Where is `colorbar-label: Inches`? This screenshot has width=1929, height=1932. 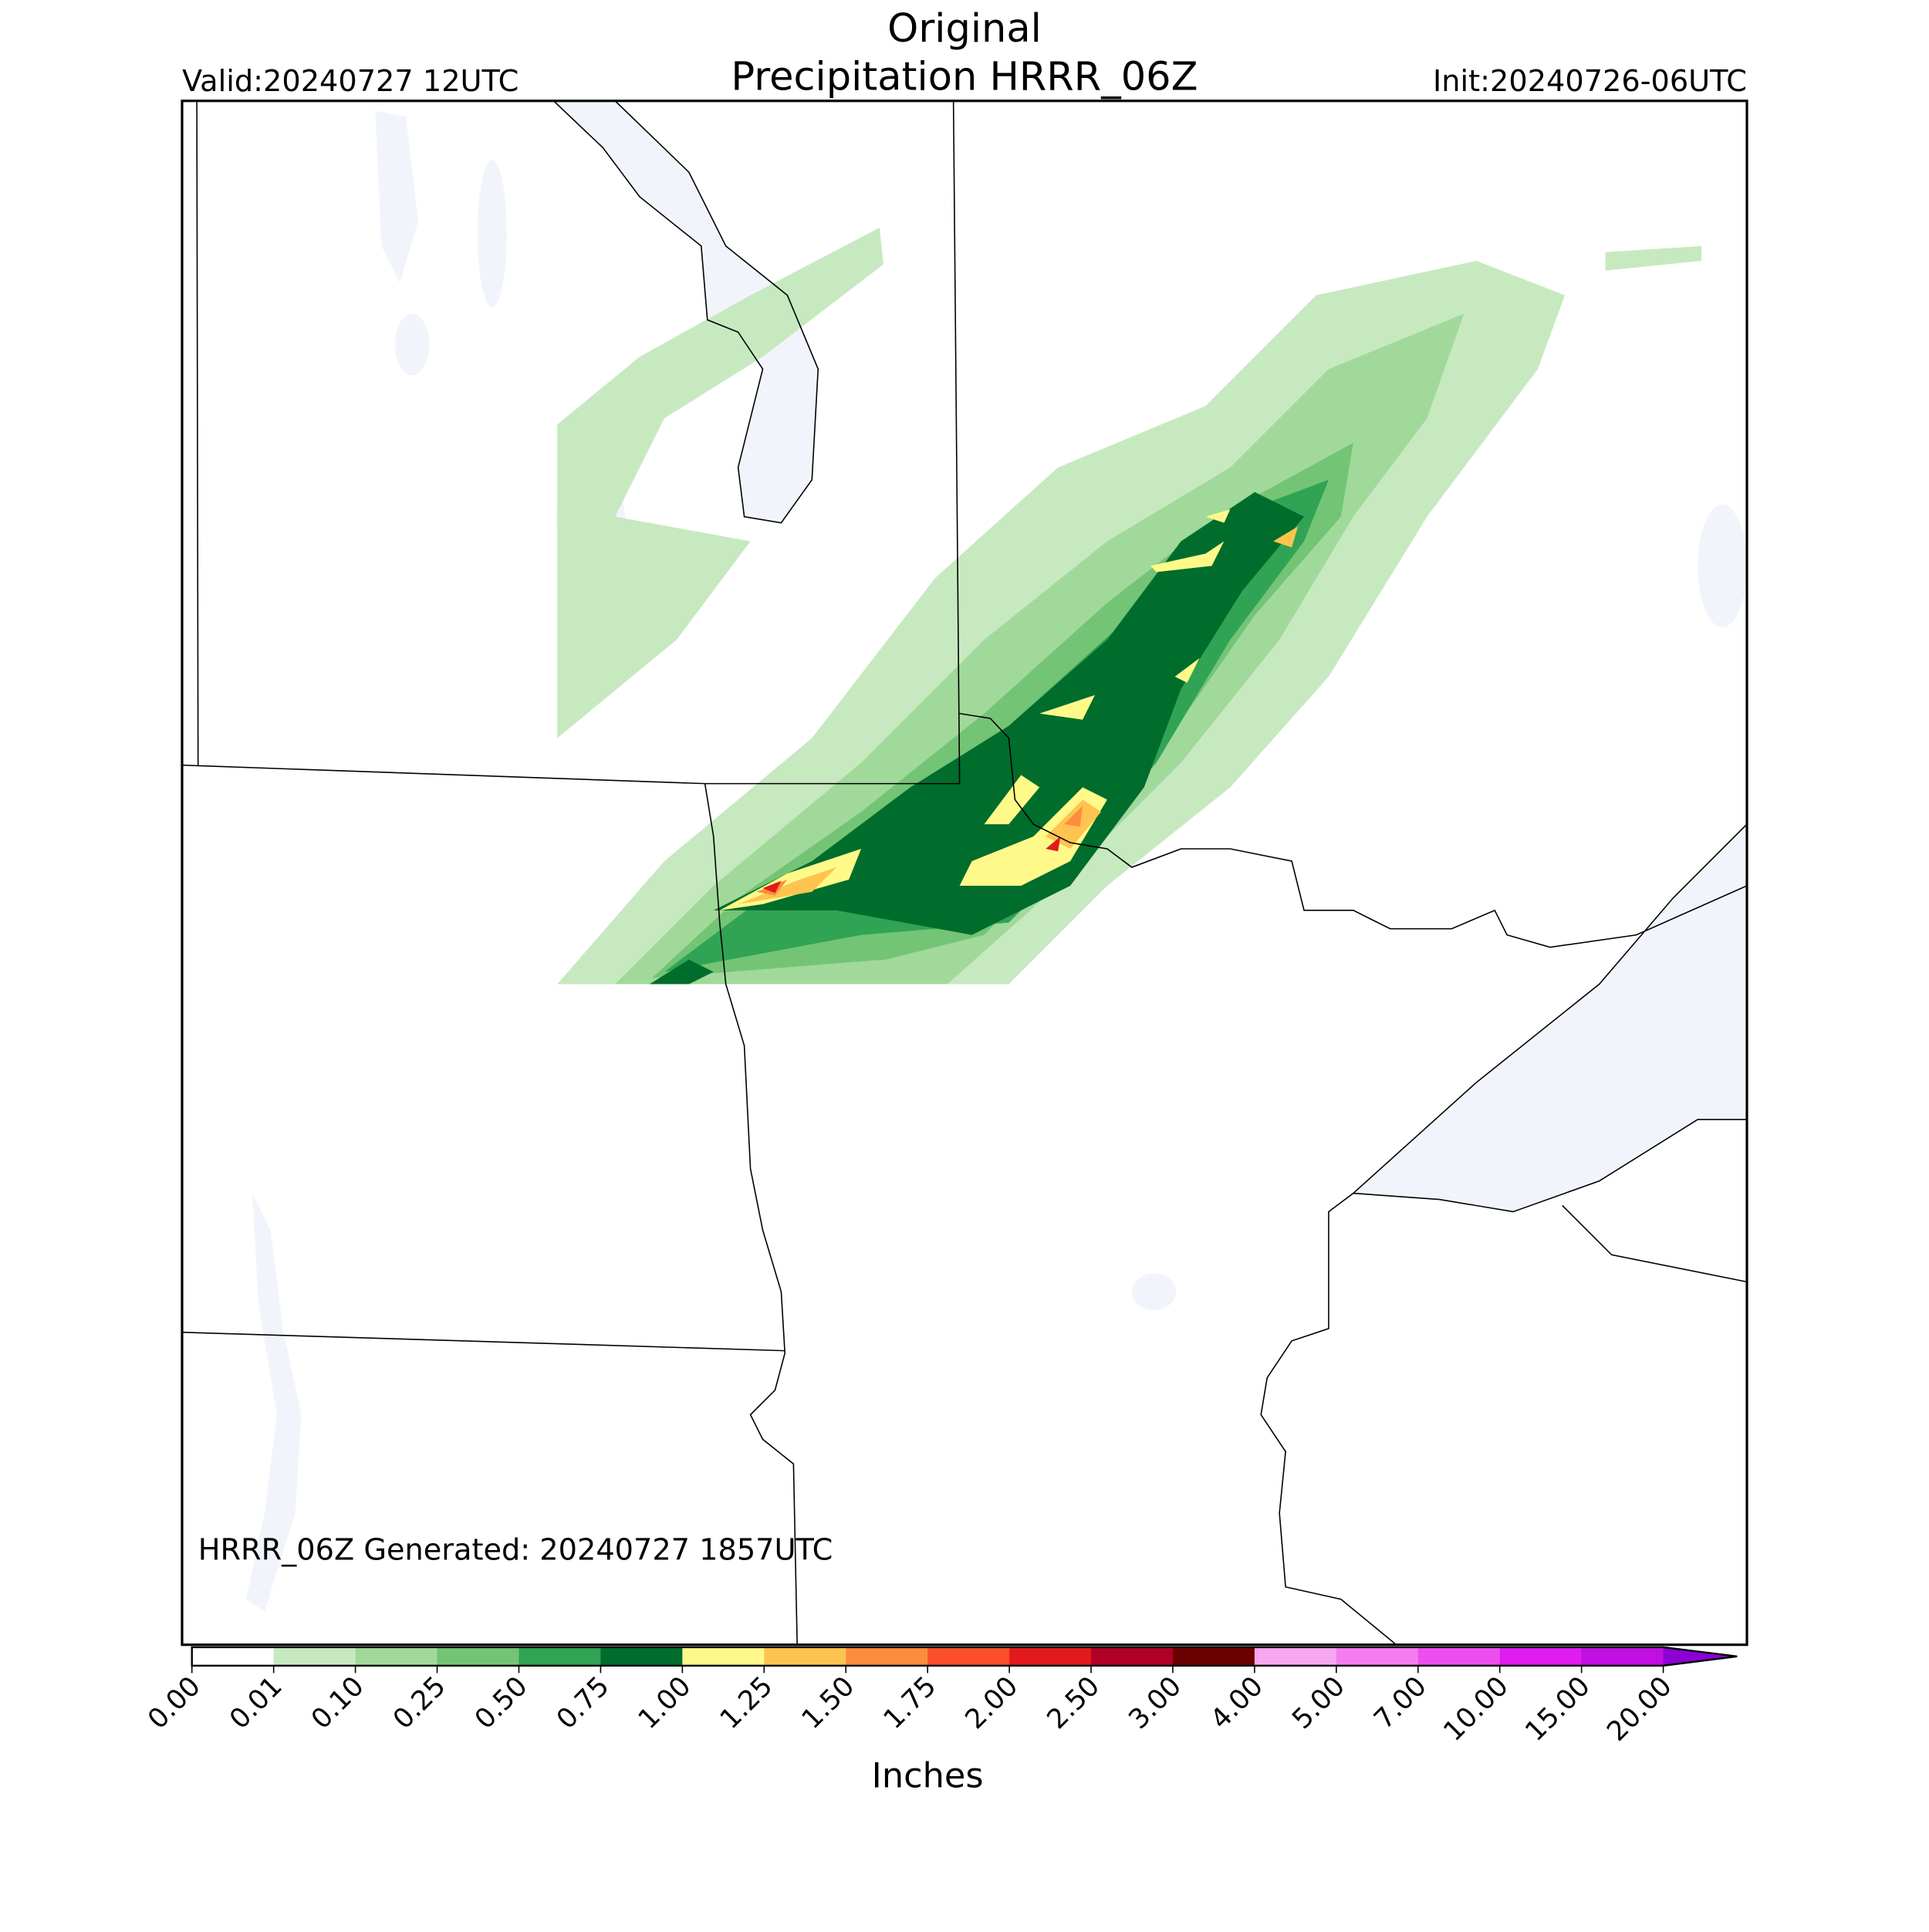
colorbar-label: Inches is located at coordinates (928, 1776).